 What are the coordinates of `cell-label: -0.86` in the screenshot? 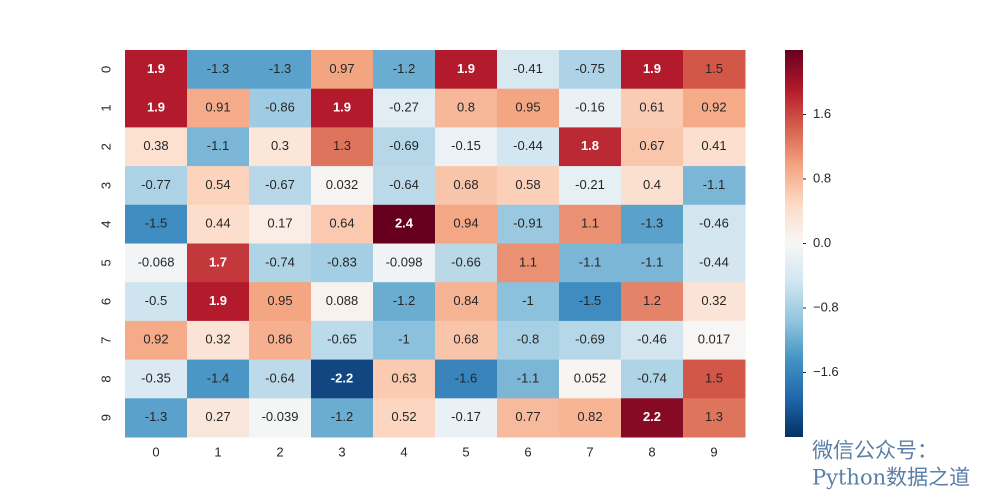 It's located at (280, 106).